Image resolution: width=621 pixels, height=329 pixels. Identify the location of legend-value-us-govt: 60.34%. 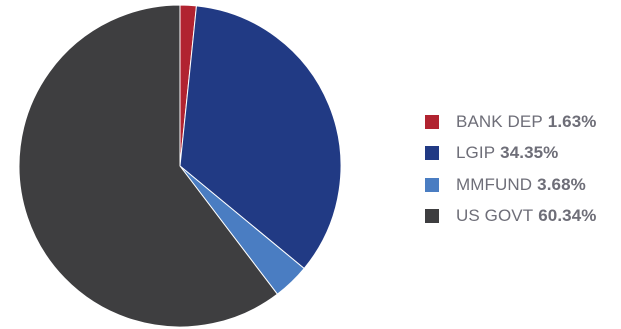
(567, 216).